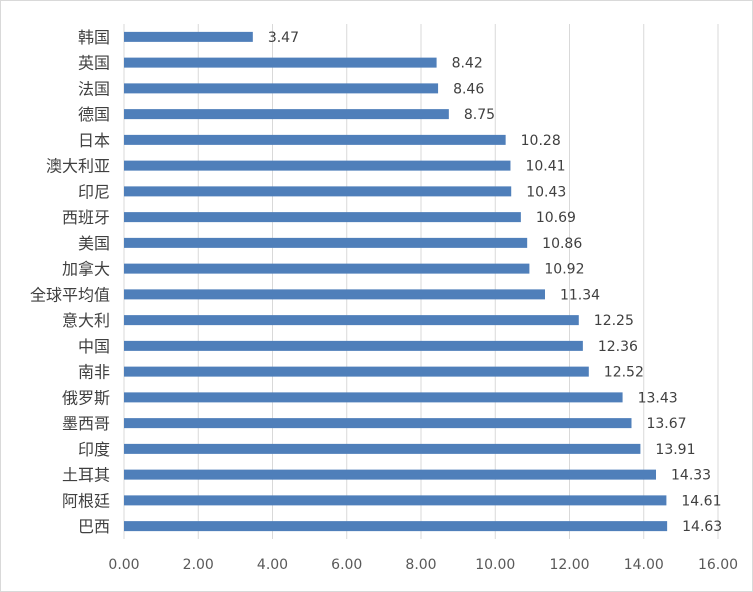  What do you see at coordinates (541, 141) in the screenshot?
I see `data-label: 10.28` at bounding box center [541, 141].